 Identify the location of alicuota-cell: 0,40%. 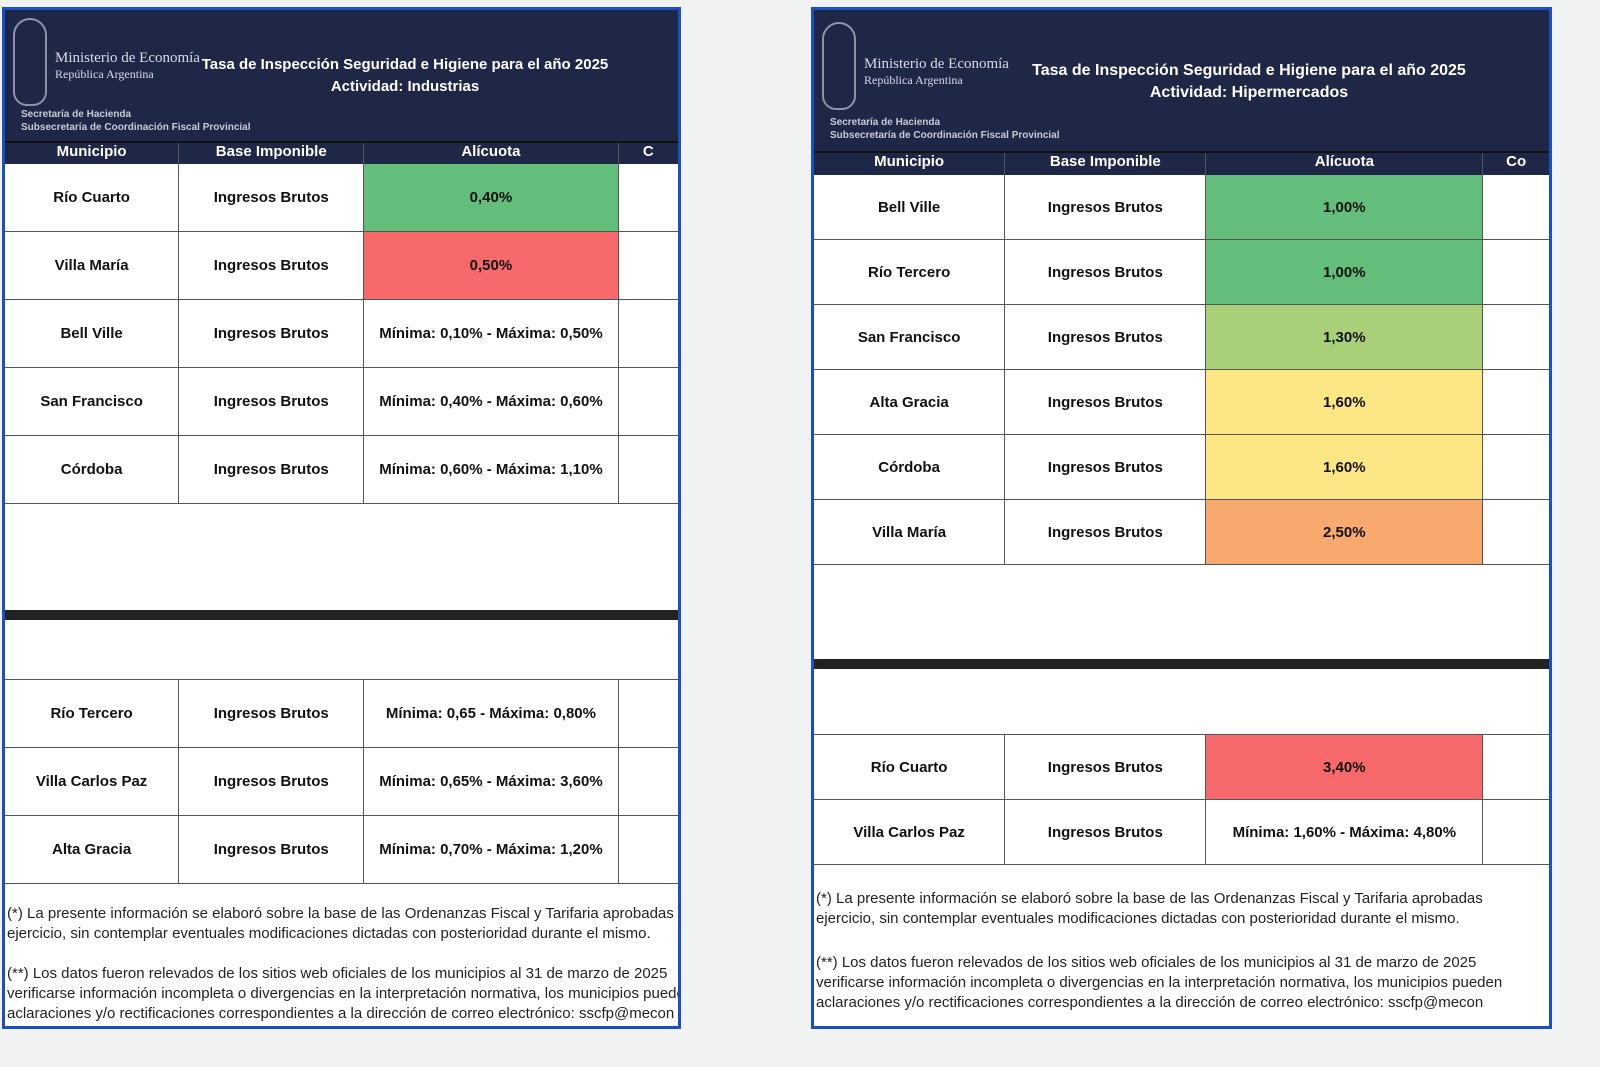
(491, 197).